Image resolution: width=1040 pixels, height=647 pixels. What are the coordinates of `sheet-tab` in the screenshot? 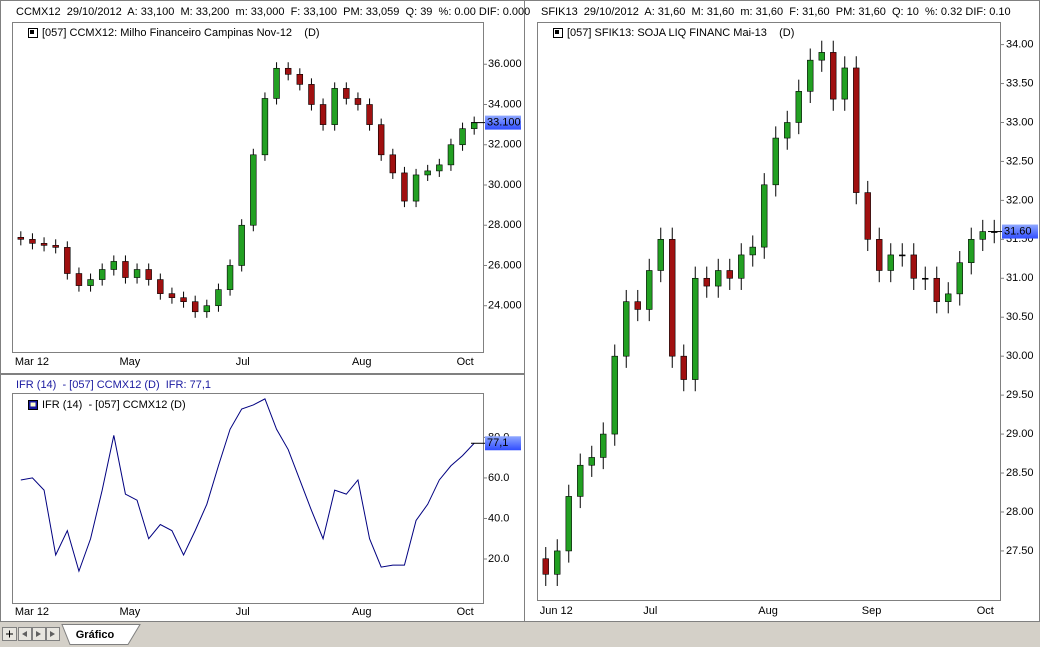 It's located at (101, 634).